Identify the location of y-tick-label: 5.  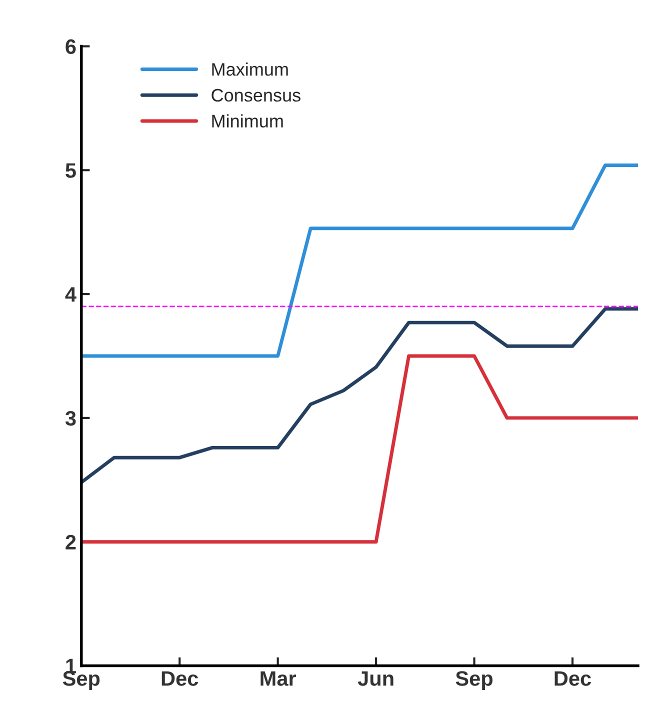
(71, 170).